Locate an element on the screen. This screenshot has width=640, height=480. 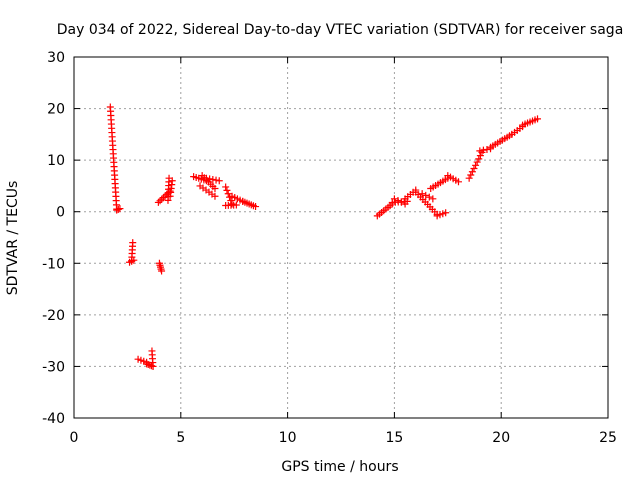
x-tick-label: 25 is located at coordinates (608, 438).